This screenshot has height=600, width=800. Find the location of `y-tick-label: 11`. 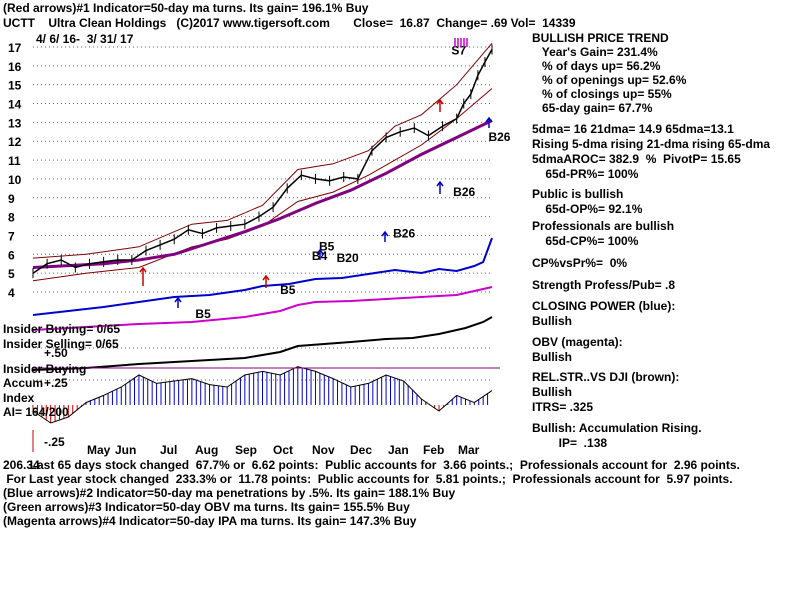

y-tick-label: 11 is located at coordinates (14, 161).